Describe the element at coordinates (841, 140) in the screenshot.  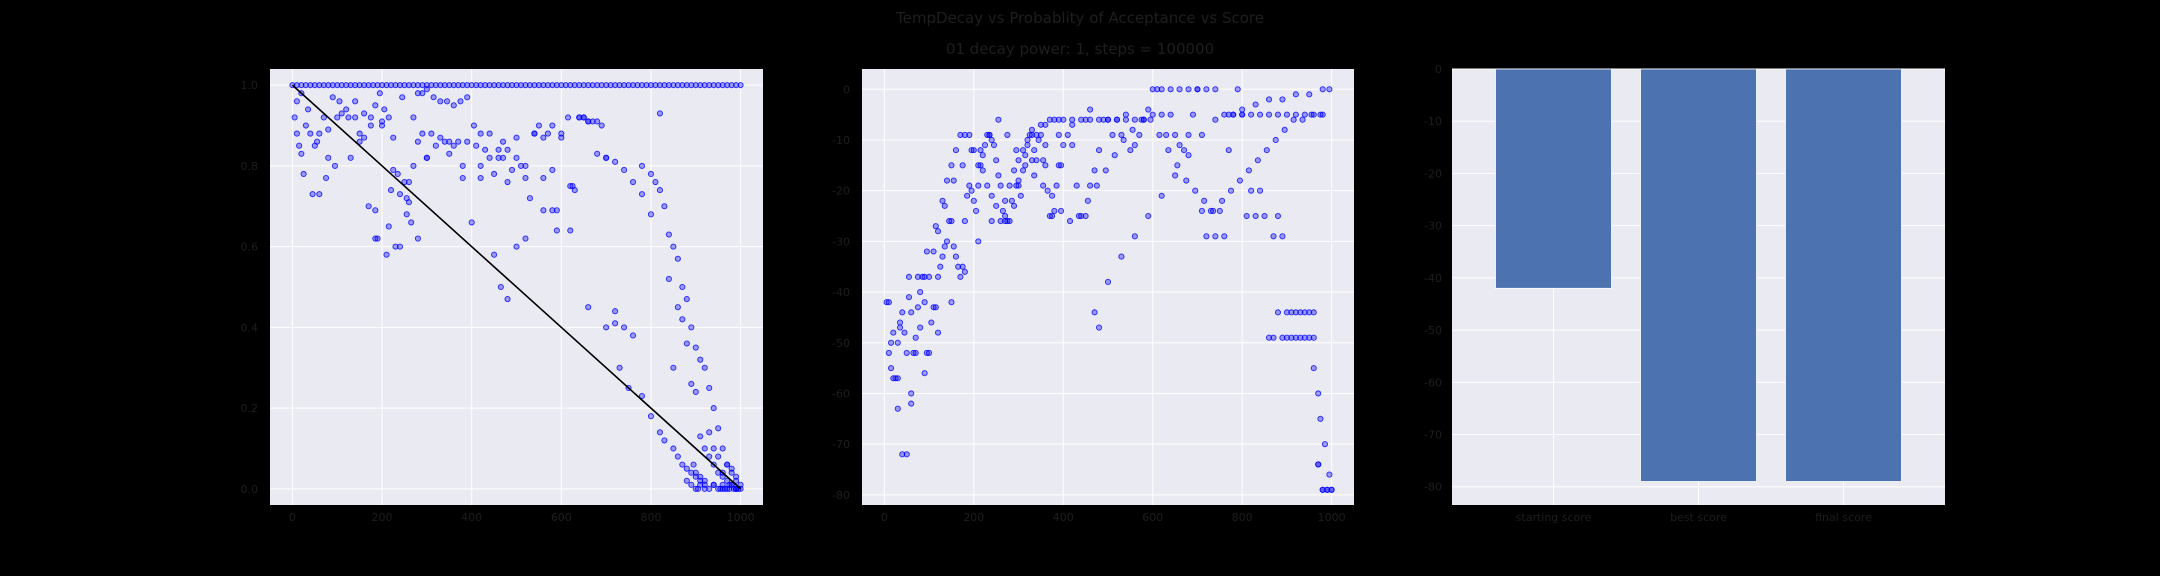
I see `y-tick-label: -10` at that location.